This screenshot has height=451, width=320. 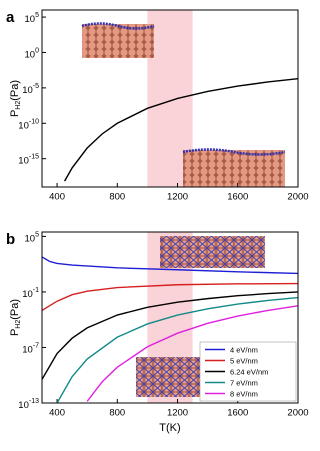 What do you see at coordinates (10, 239) in the screenshot?
I see `panel-label: b` at bounding box center [10, 239].